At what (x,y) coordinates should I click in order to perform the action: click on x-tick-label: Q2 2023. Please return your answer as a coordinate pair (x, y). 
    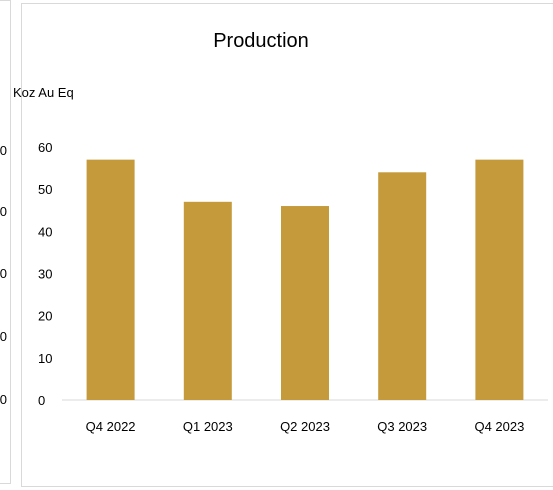
    Looking at the image, I should click on (305, 426).